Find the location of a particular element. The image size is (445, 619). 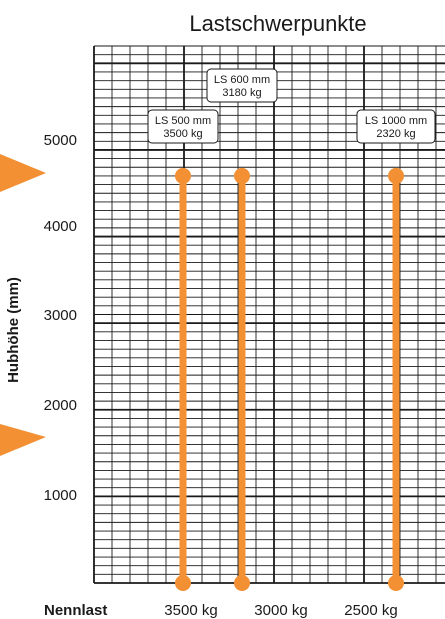

series-1: LS 600 mm 3180 kg is located at coordinates (242, 329).